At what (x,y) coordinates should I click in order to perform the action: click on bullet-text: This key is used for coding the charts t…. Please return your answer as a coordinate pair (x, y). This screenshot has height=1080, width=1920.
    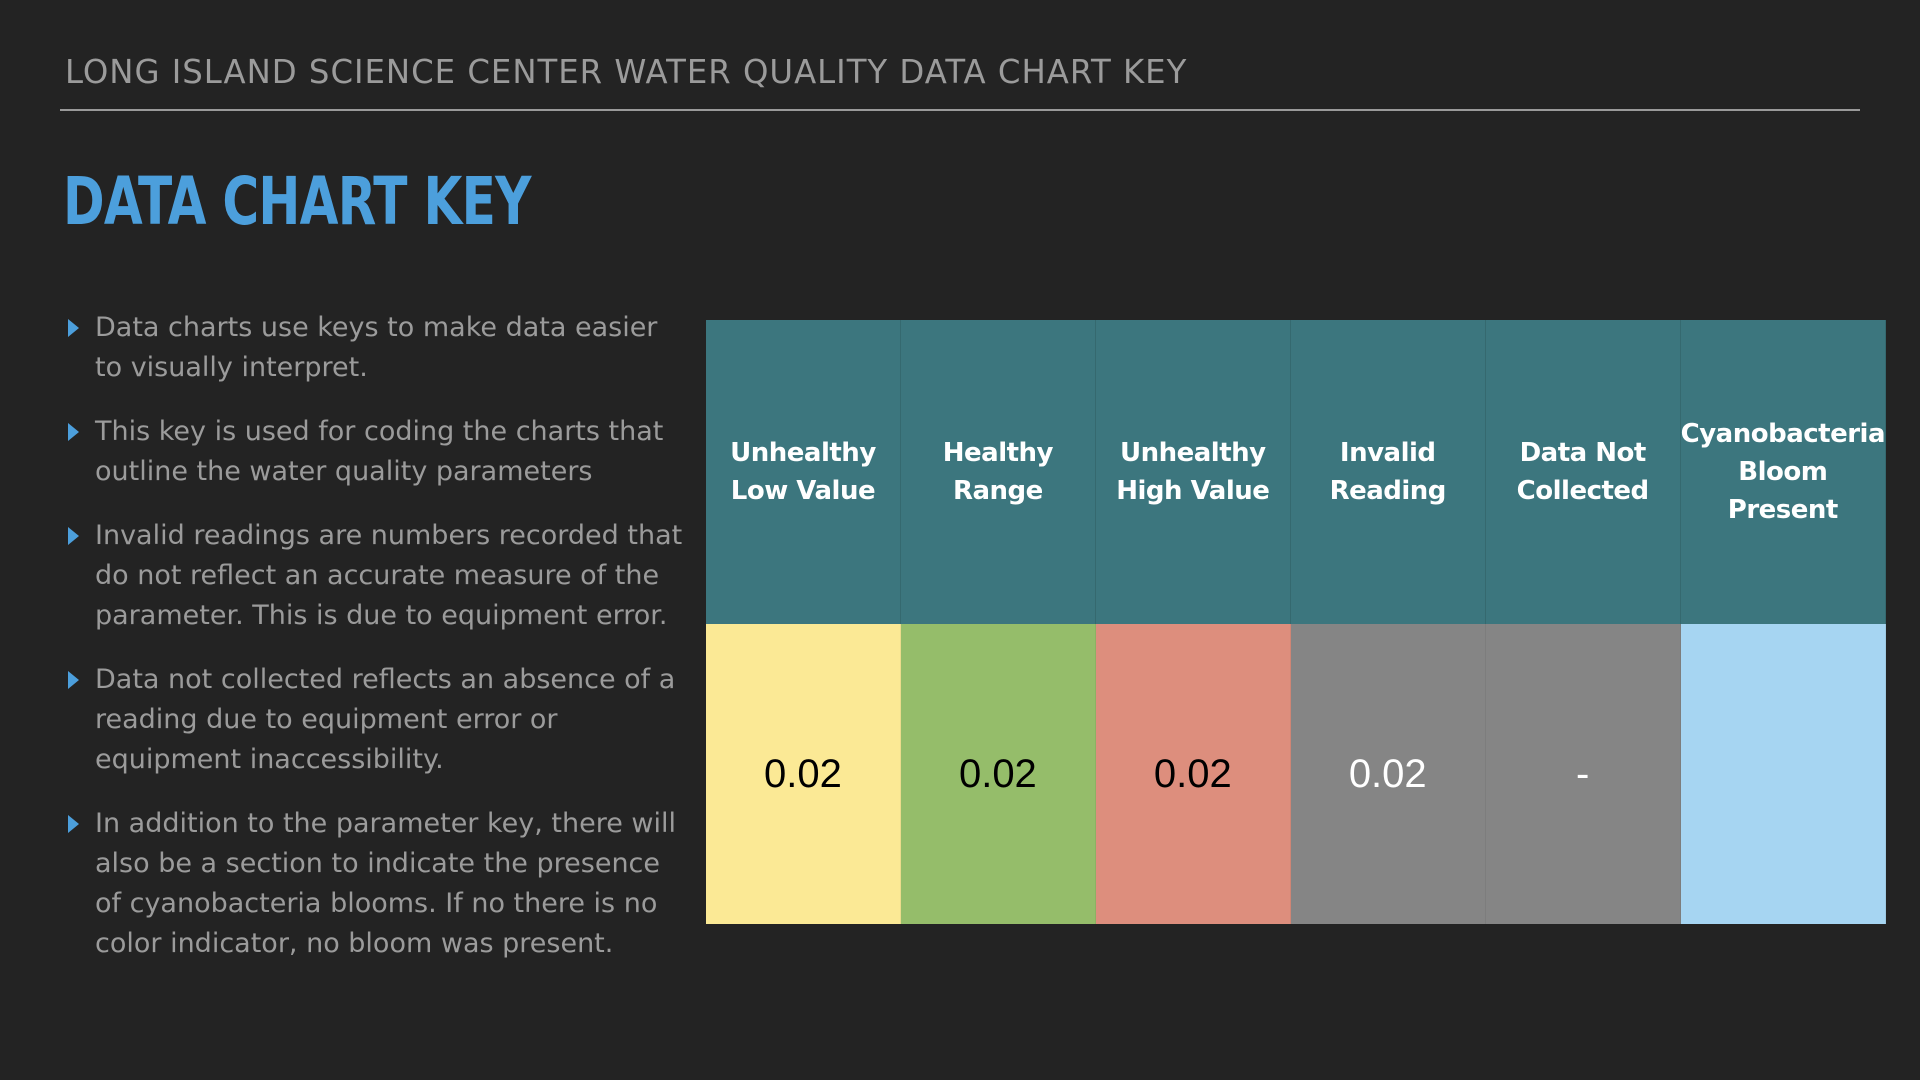
    Looking at the image, I should click on (379, 451).